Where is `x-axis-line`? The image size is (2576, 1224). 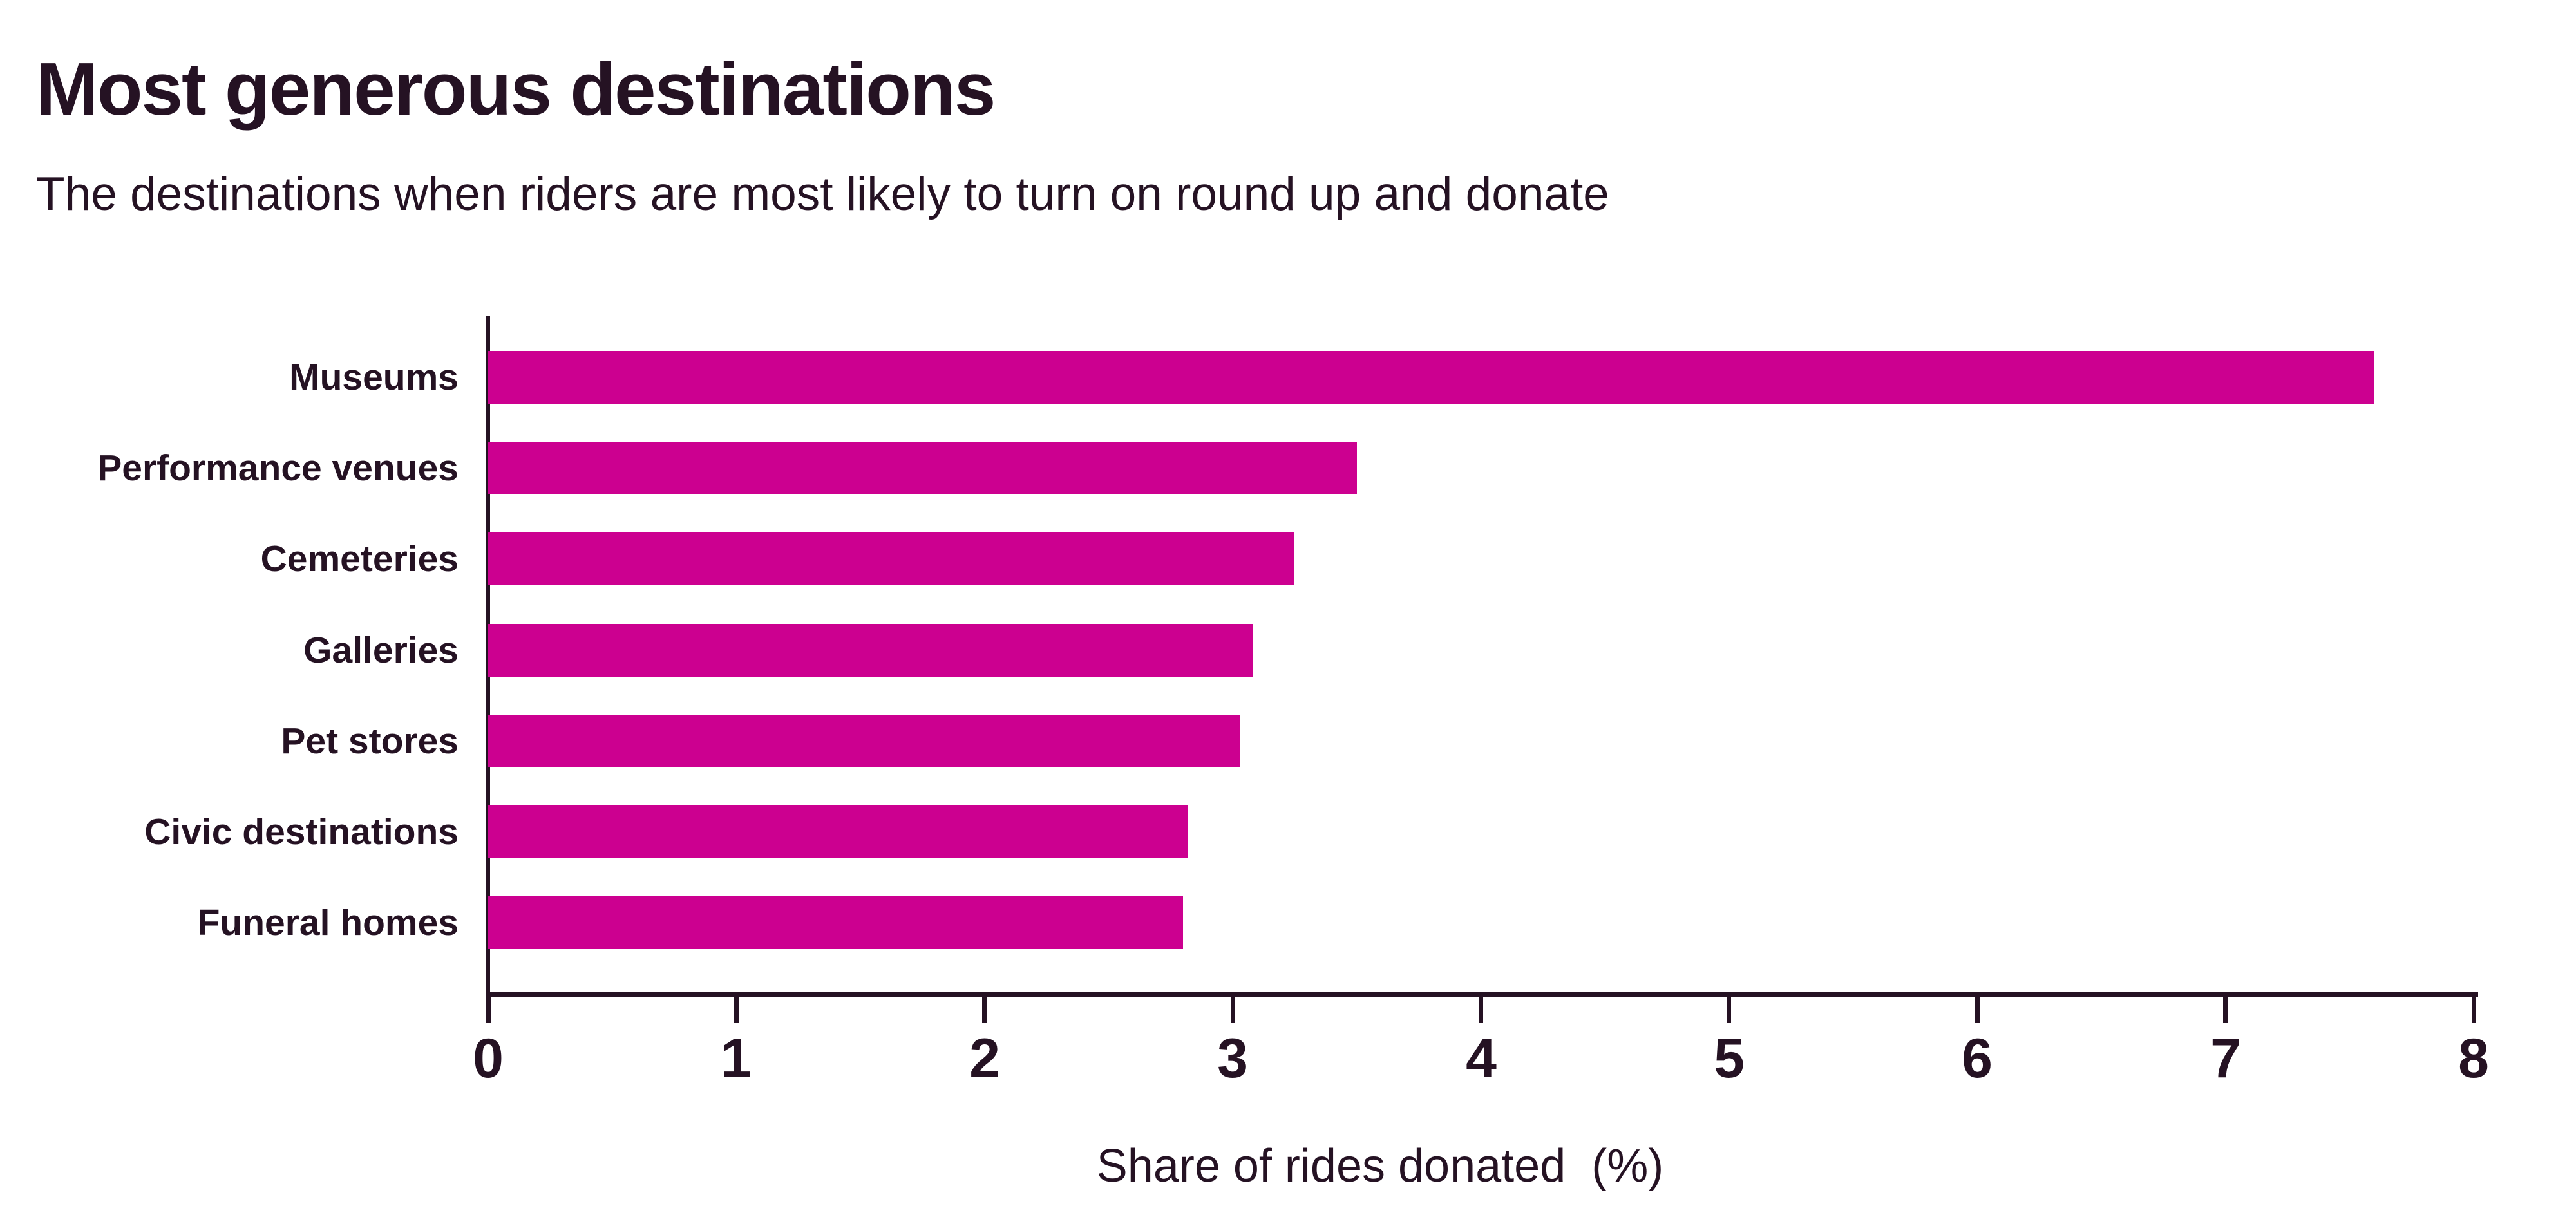
x-axis-line is located at coordinates (1482, 994).